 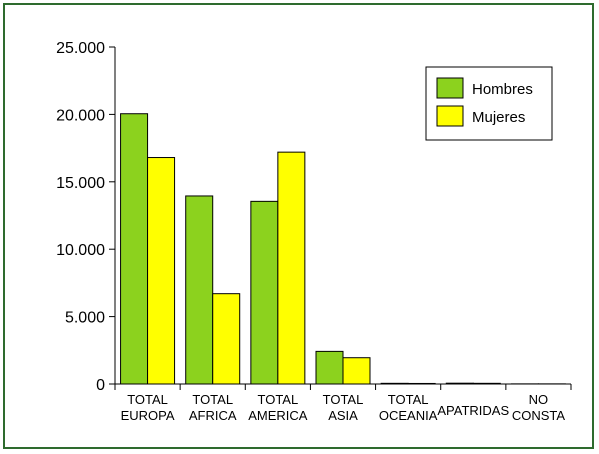 I want to click on y-tick-label: 0, so click(x=100, y=385).